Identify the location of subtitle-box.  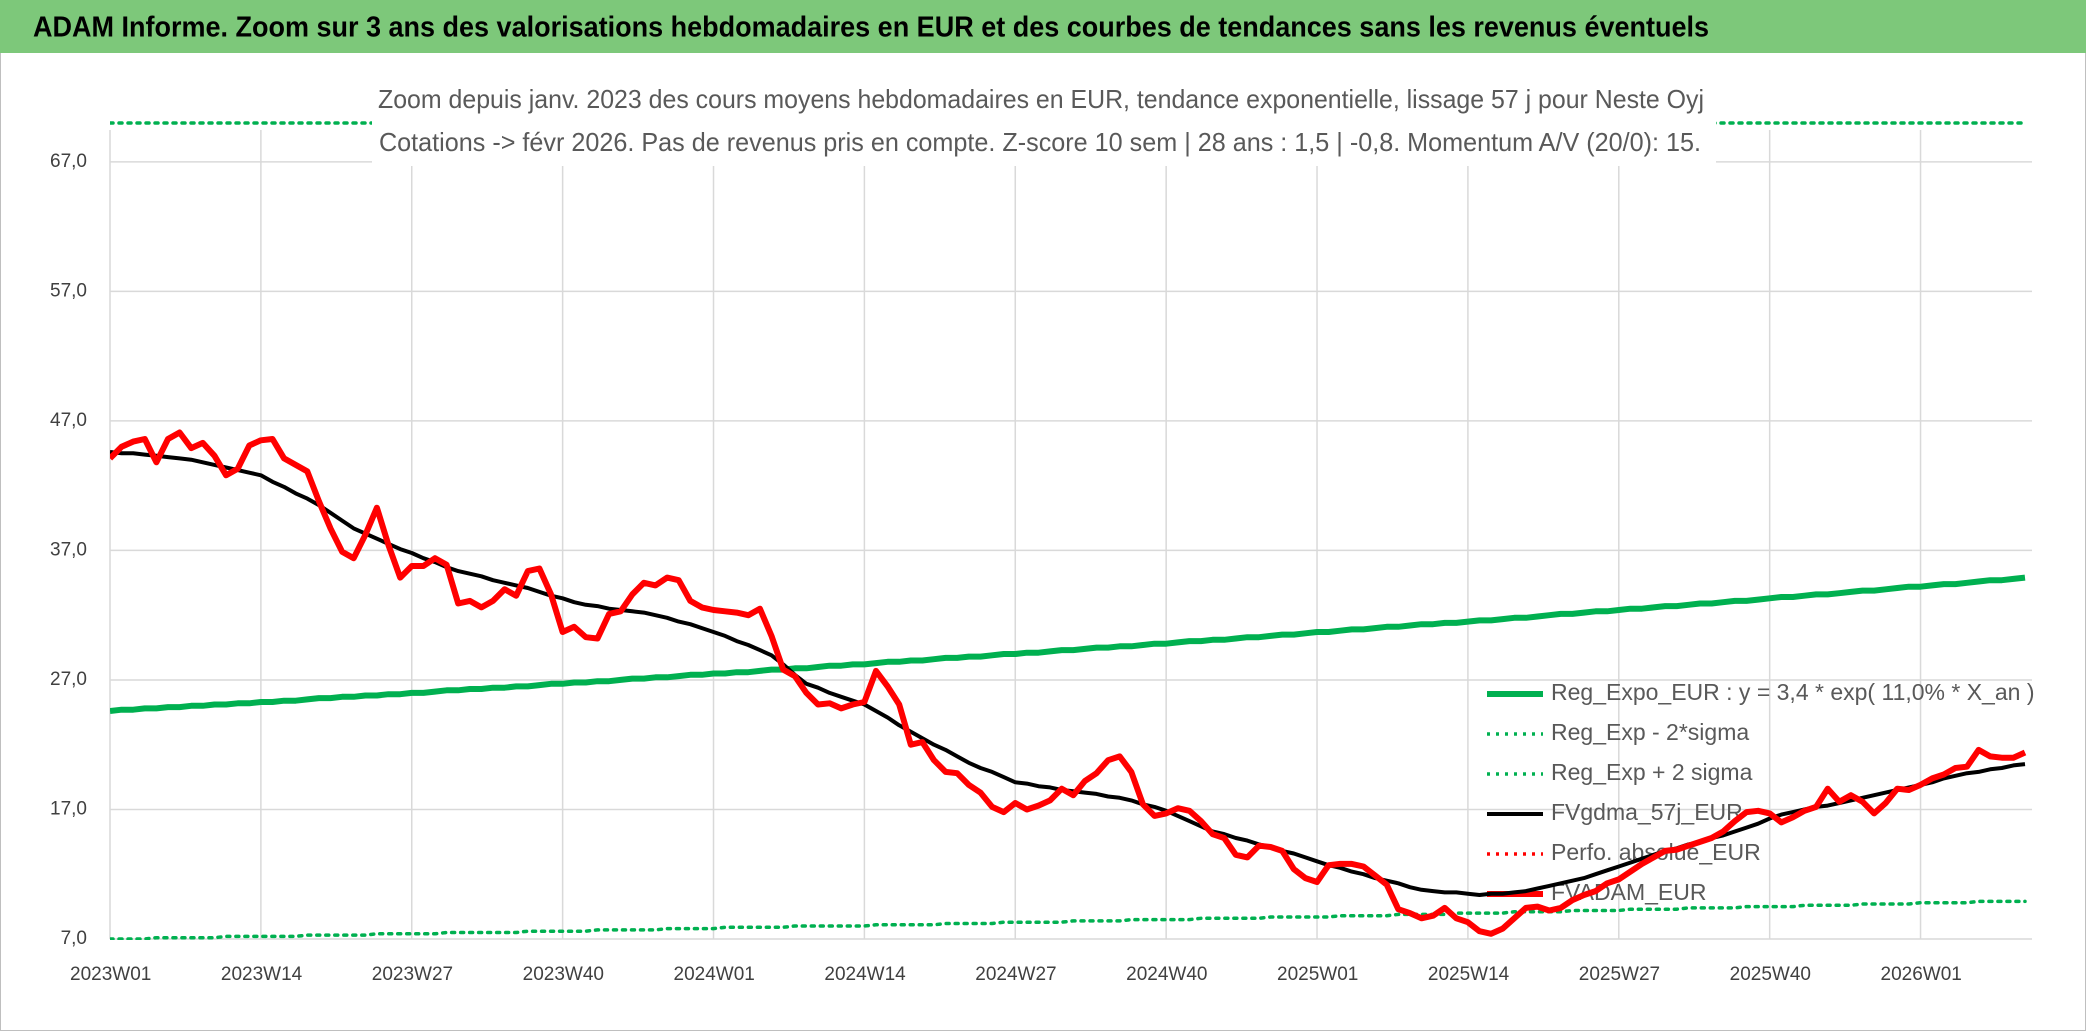
(1044, 122).